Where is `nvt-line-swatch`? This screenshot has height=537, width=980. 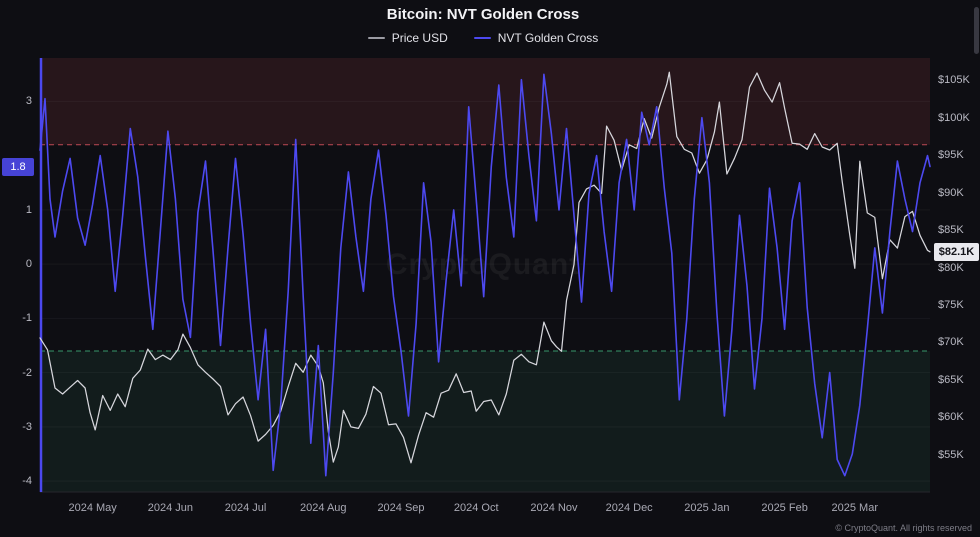 nvt-line-swatch is located at coordinates (482, 38).